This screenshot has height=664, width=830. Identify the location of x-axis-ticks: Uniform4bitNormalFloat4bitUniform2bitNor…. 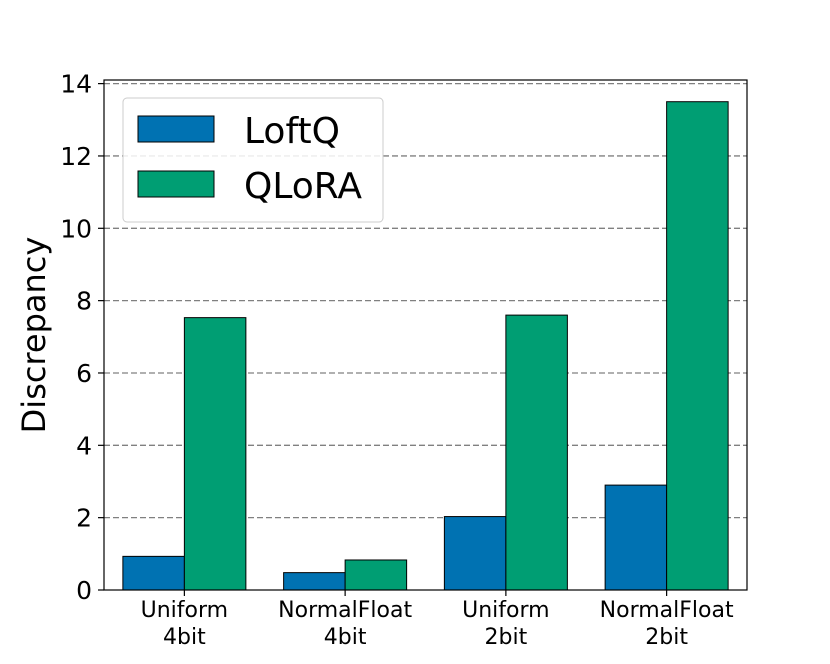
(437, 620).